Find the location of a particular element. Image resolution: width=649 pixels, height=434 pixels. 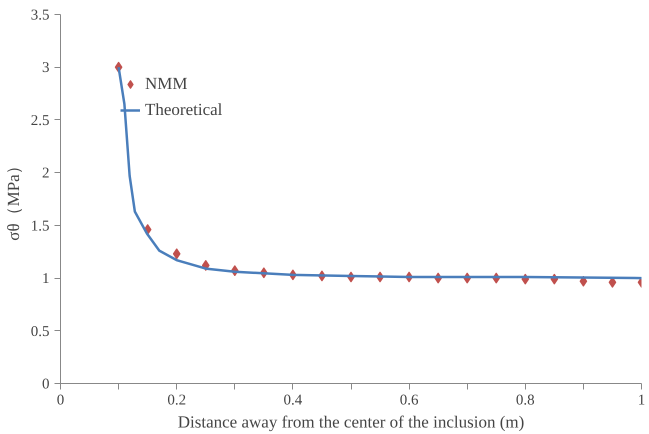

point is located at coordinates (176, 254).